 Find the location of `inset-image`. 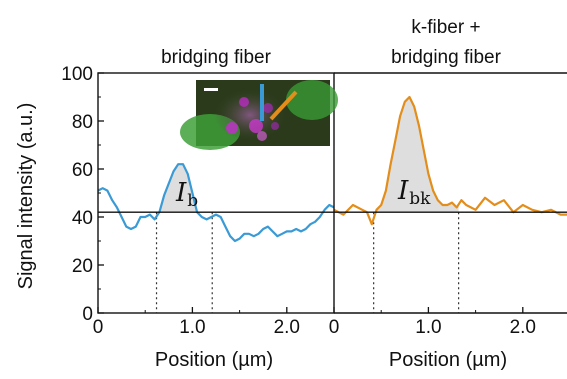

inset-image is located at coordinates (259, 115).